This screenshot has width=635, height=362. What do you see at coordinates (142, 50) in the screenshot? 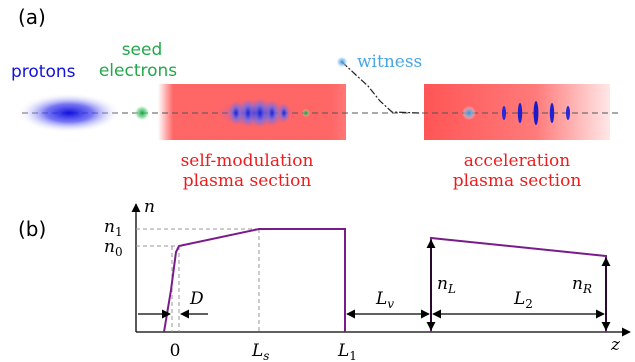
I see `seed-electrons-label-line1: seed` at bounding box center [142, 50].